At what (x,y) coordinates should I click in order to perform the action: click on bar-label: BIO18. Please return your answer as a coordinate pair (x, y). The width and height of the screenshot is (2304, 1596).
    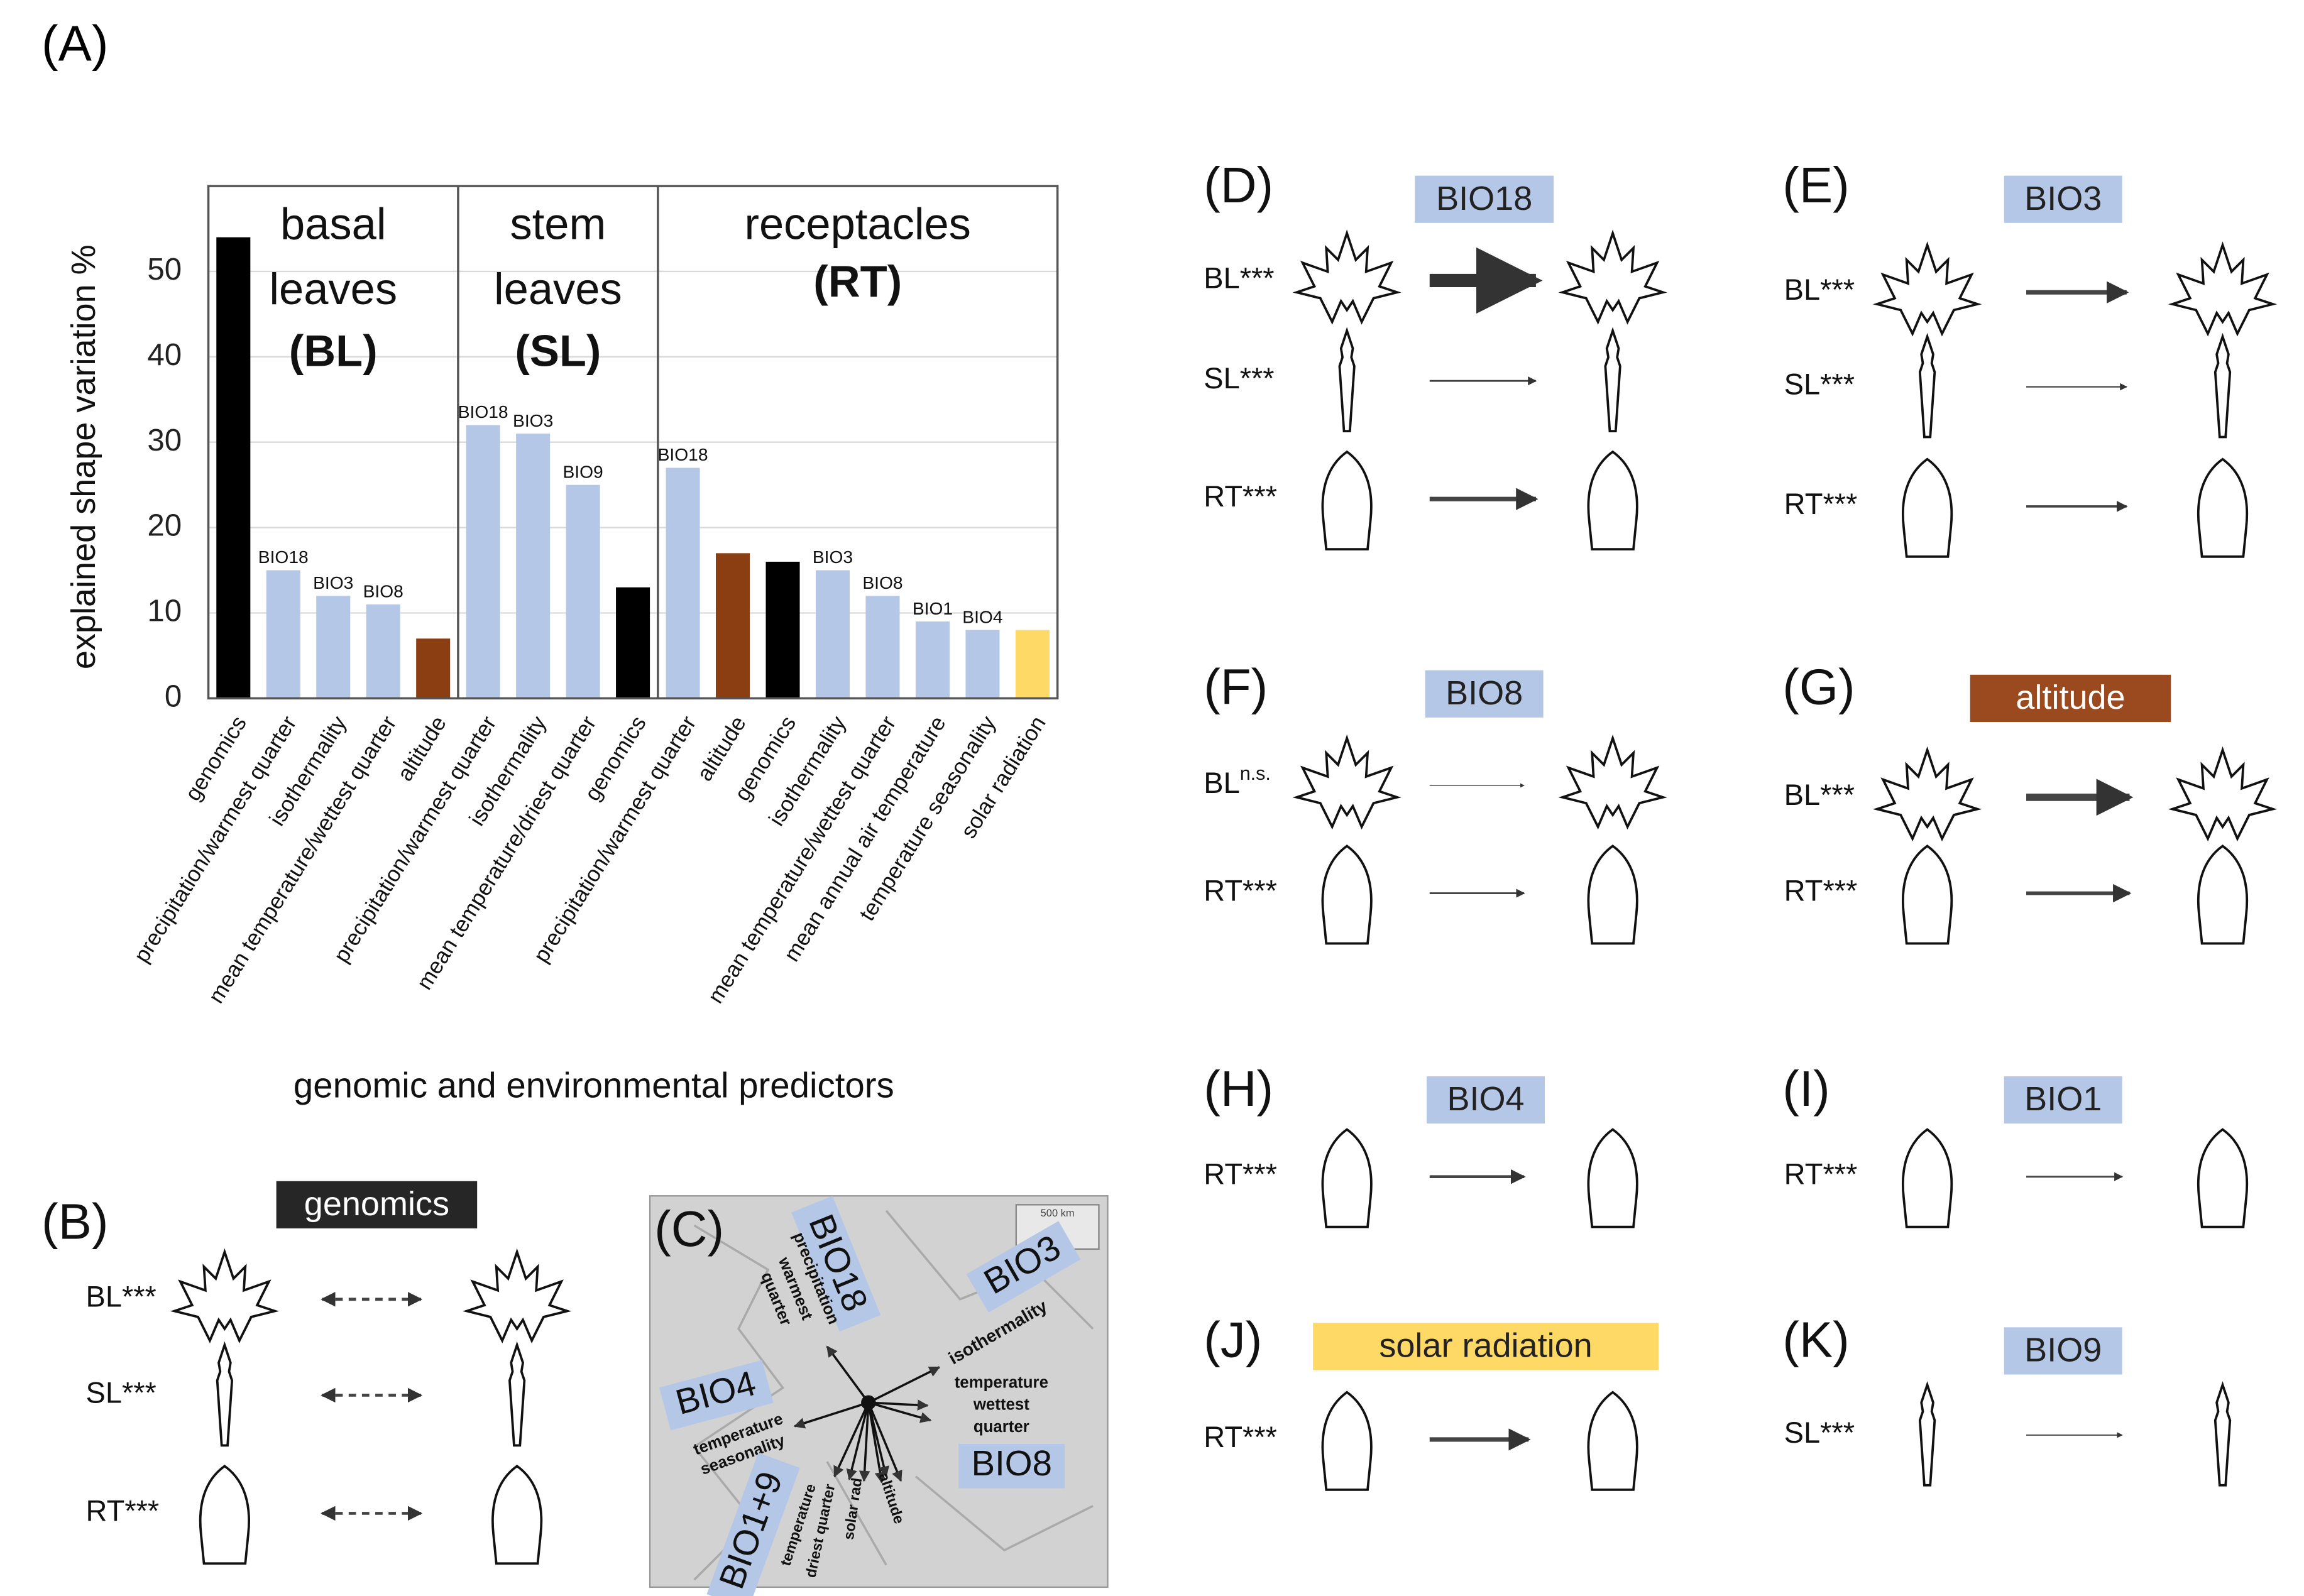
    Looking at the image, I should click on (283, 557).